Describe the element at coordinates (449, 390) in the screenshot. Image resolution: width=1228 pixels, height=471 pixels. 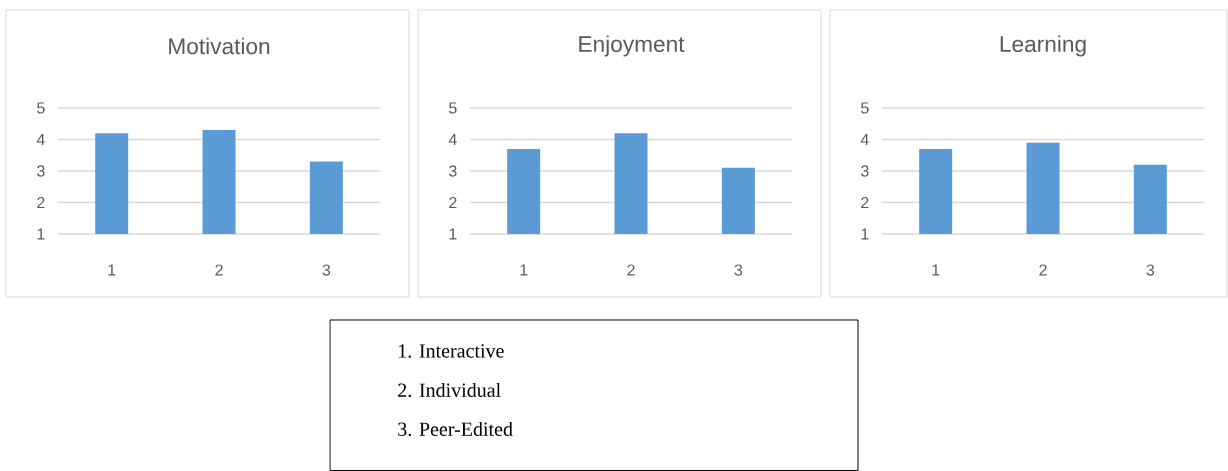
I see `text: 2. Individual` at that location.